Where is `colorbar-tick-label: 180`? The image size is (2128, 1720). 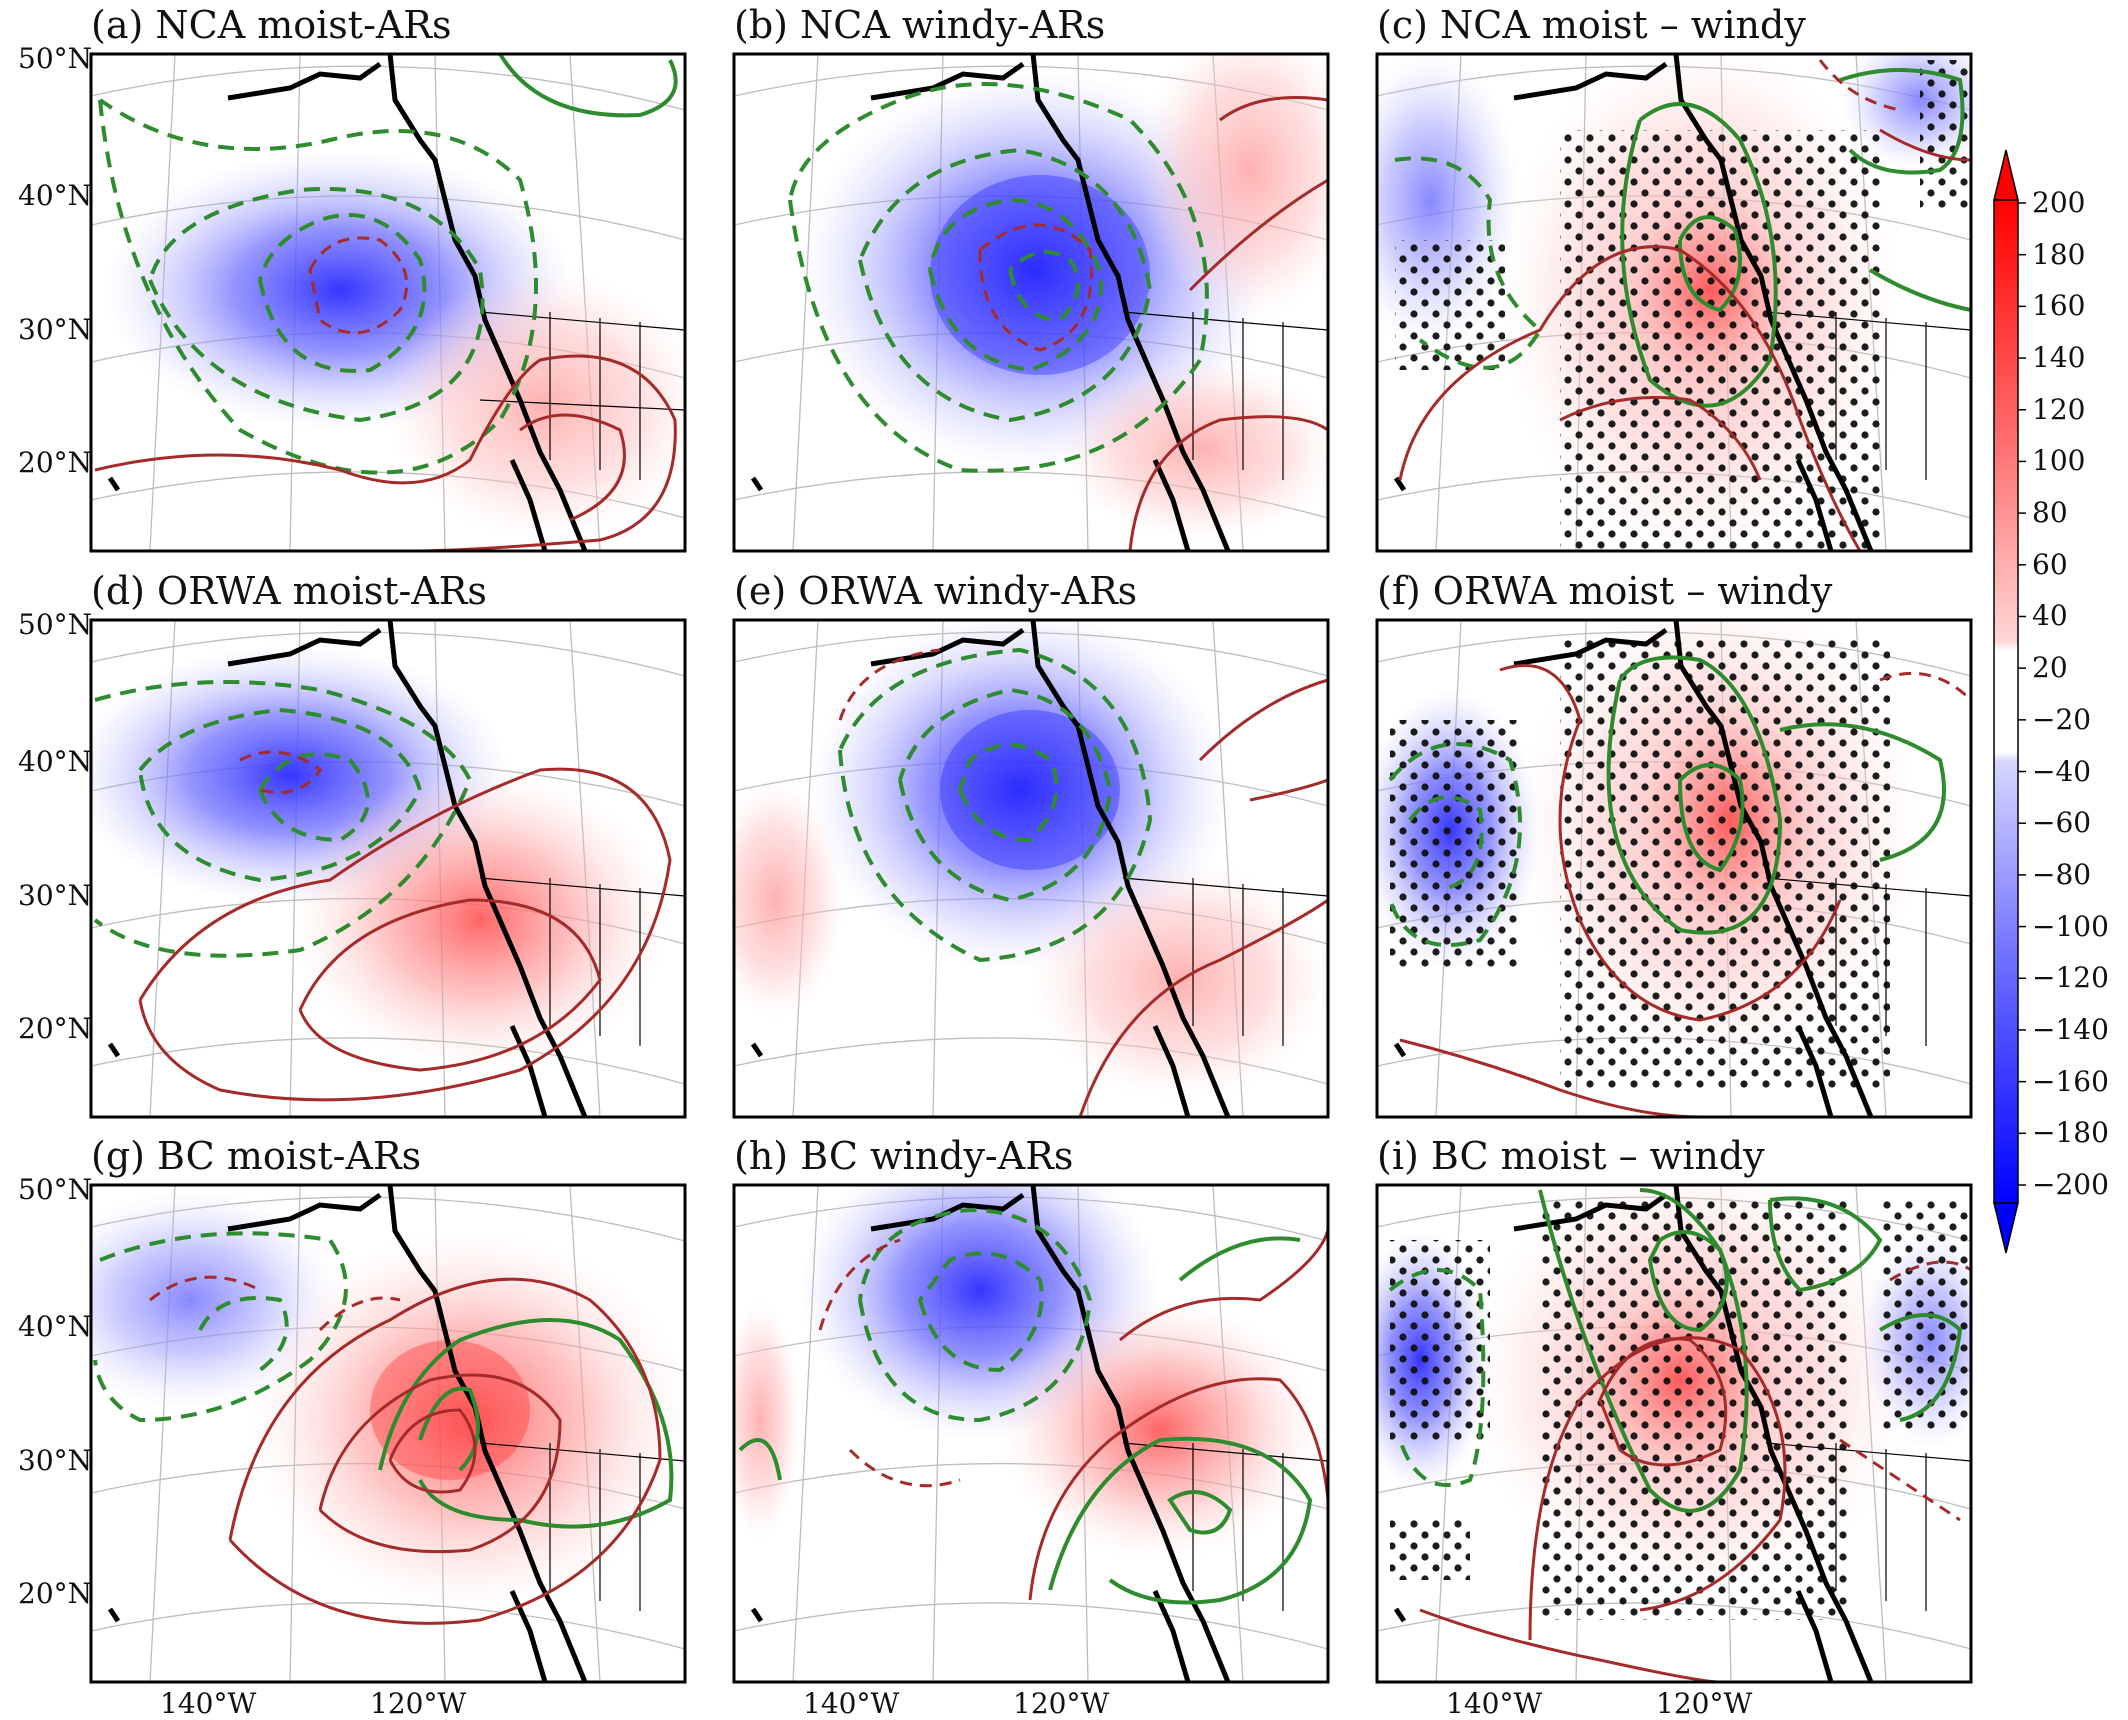 colorbar-tick-label: 180 is located at coordinates (2059, 254).